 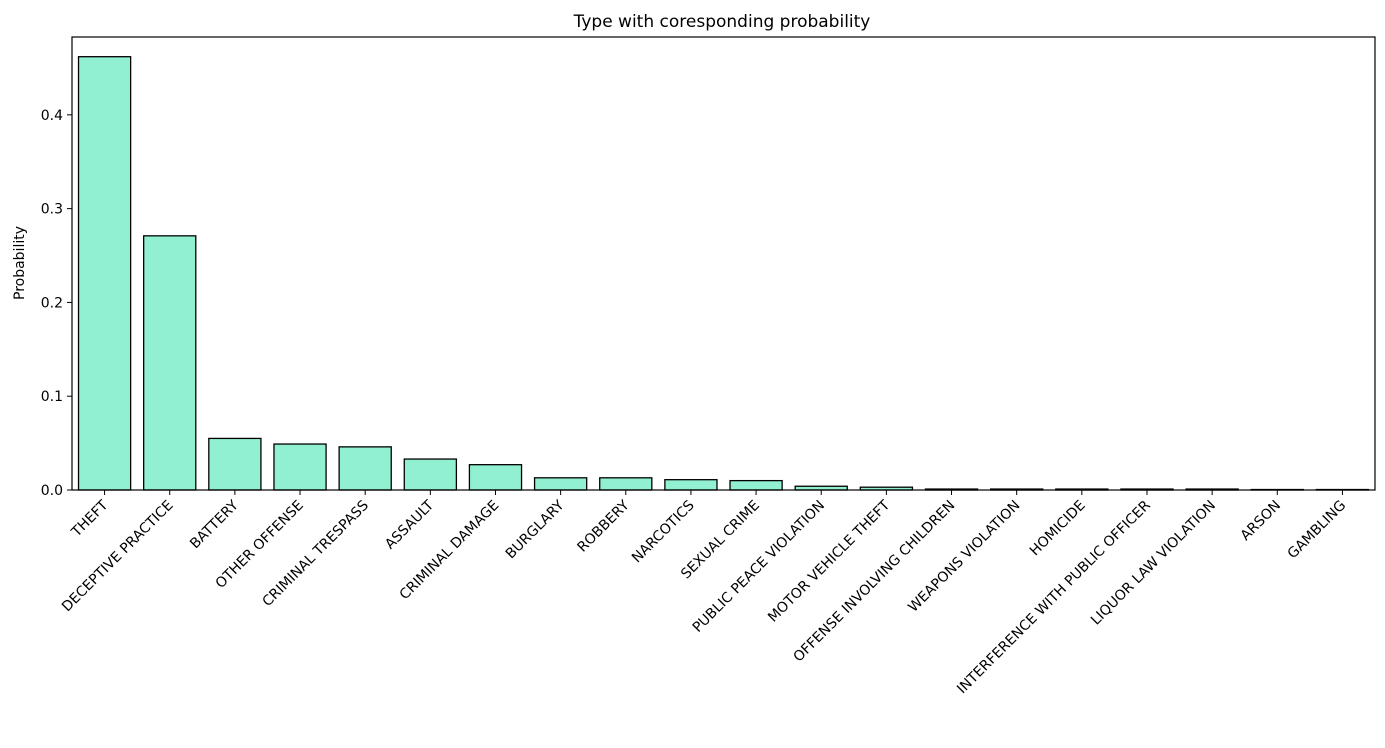 I want to click on bar-criminal-trespass, so click(x=365, y=468).